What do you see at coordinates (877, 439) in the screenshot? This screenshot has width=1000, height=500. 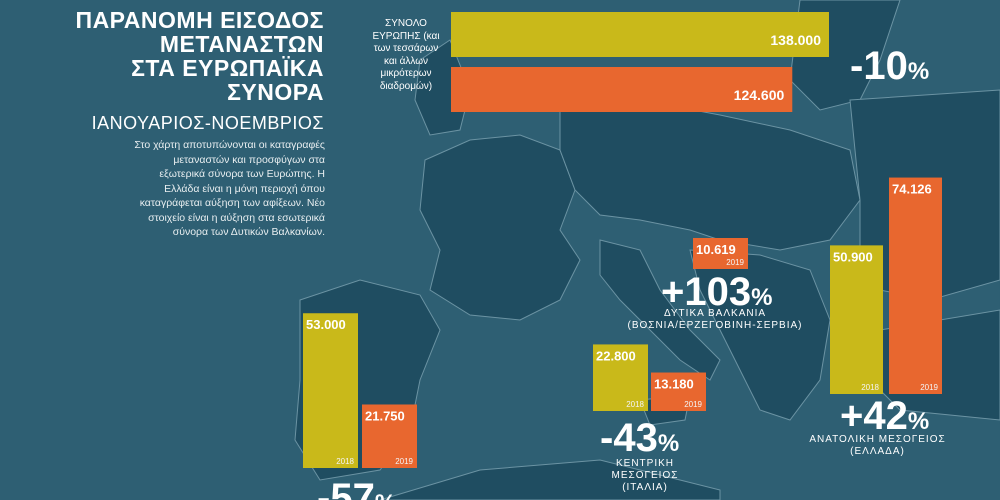 I see `region-line: ΑΝΑΤΟΛΙΚΗ ΜΕΣΟΓΕΙΟΣ` at bounding box center [877, 439].